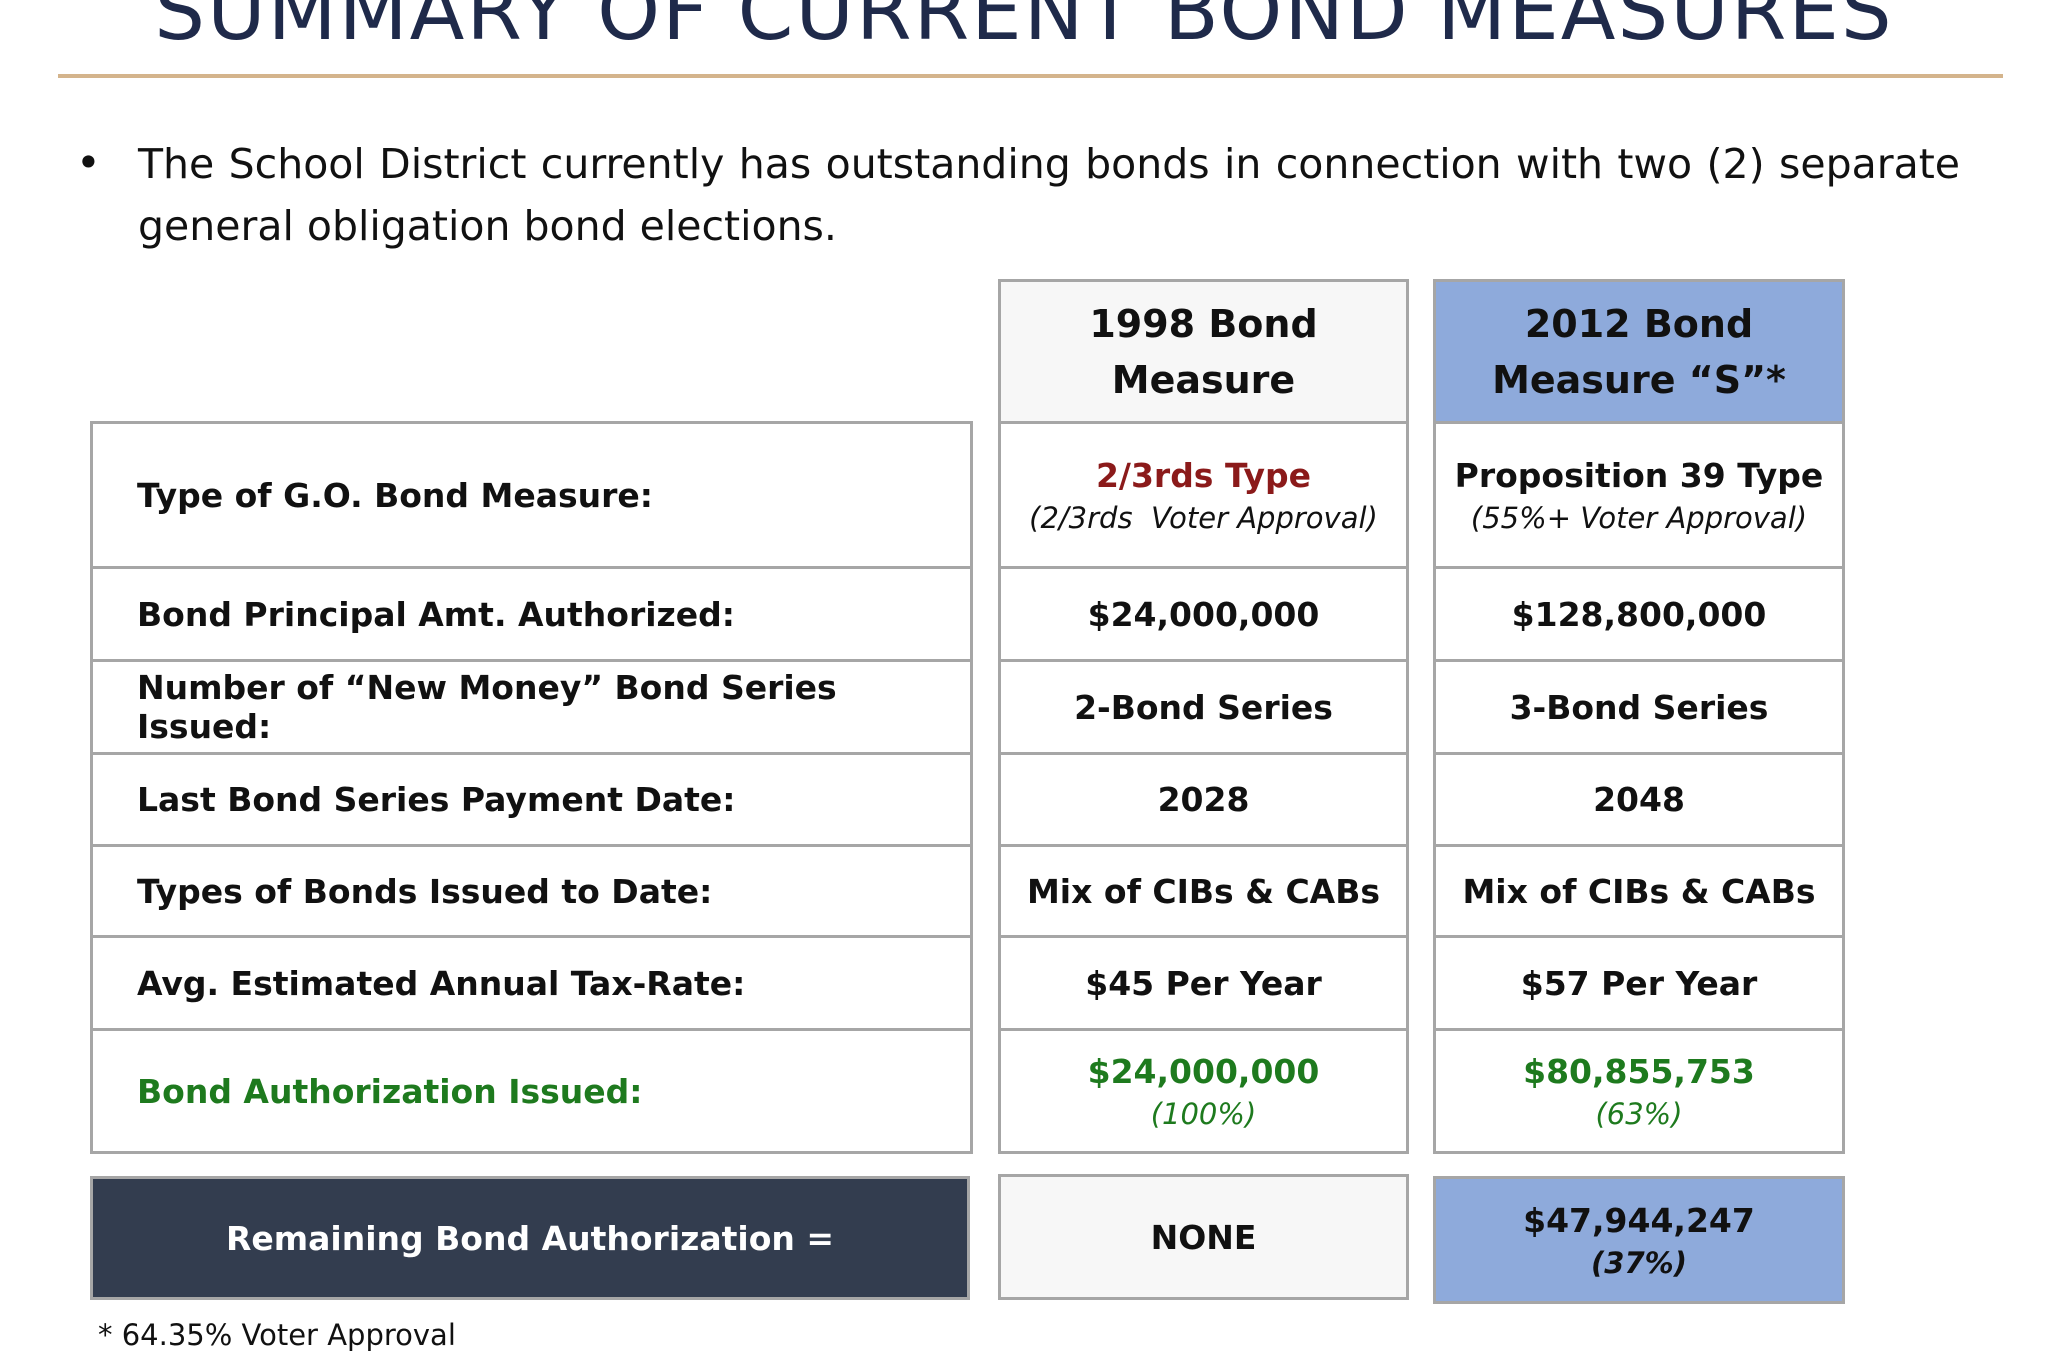 This screenshot has width=2048, height=1365. Describe the element at coordinates (531, 984) in the screenshot. I see `row-label: Avg. Estimated Annual Tax-Rate:` at that location.